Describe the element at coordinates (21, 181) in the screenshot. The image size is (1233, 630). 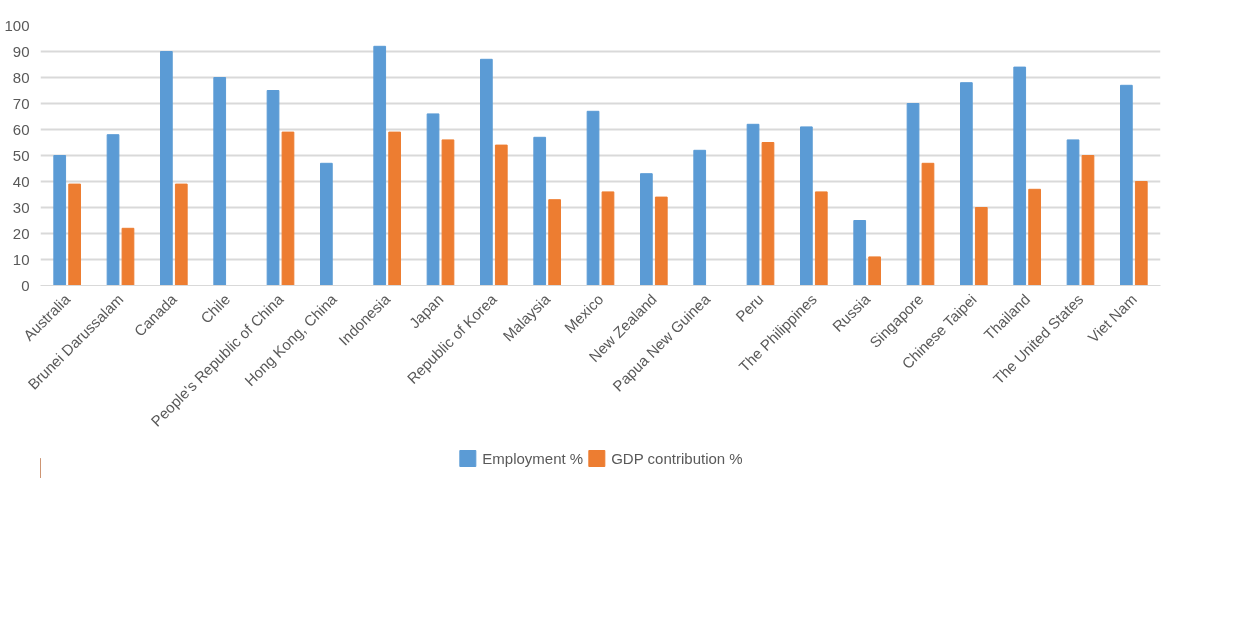
I see `y-tick-label: 40` at that location.